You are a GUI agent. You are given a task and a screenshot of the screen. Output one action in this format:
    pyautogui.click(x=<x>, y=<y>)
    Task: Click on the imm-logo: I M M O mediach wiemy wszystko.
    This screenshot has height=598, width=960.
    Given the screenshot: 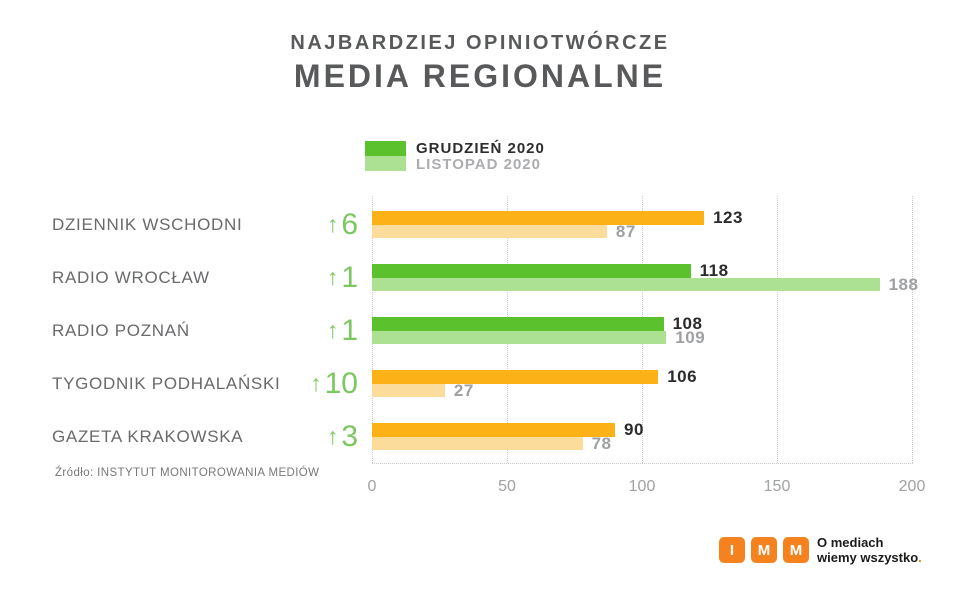 What is the action you would take?
    pyautogui.click(x=820, y=550)
    